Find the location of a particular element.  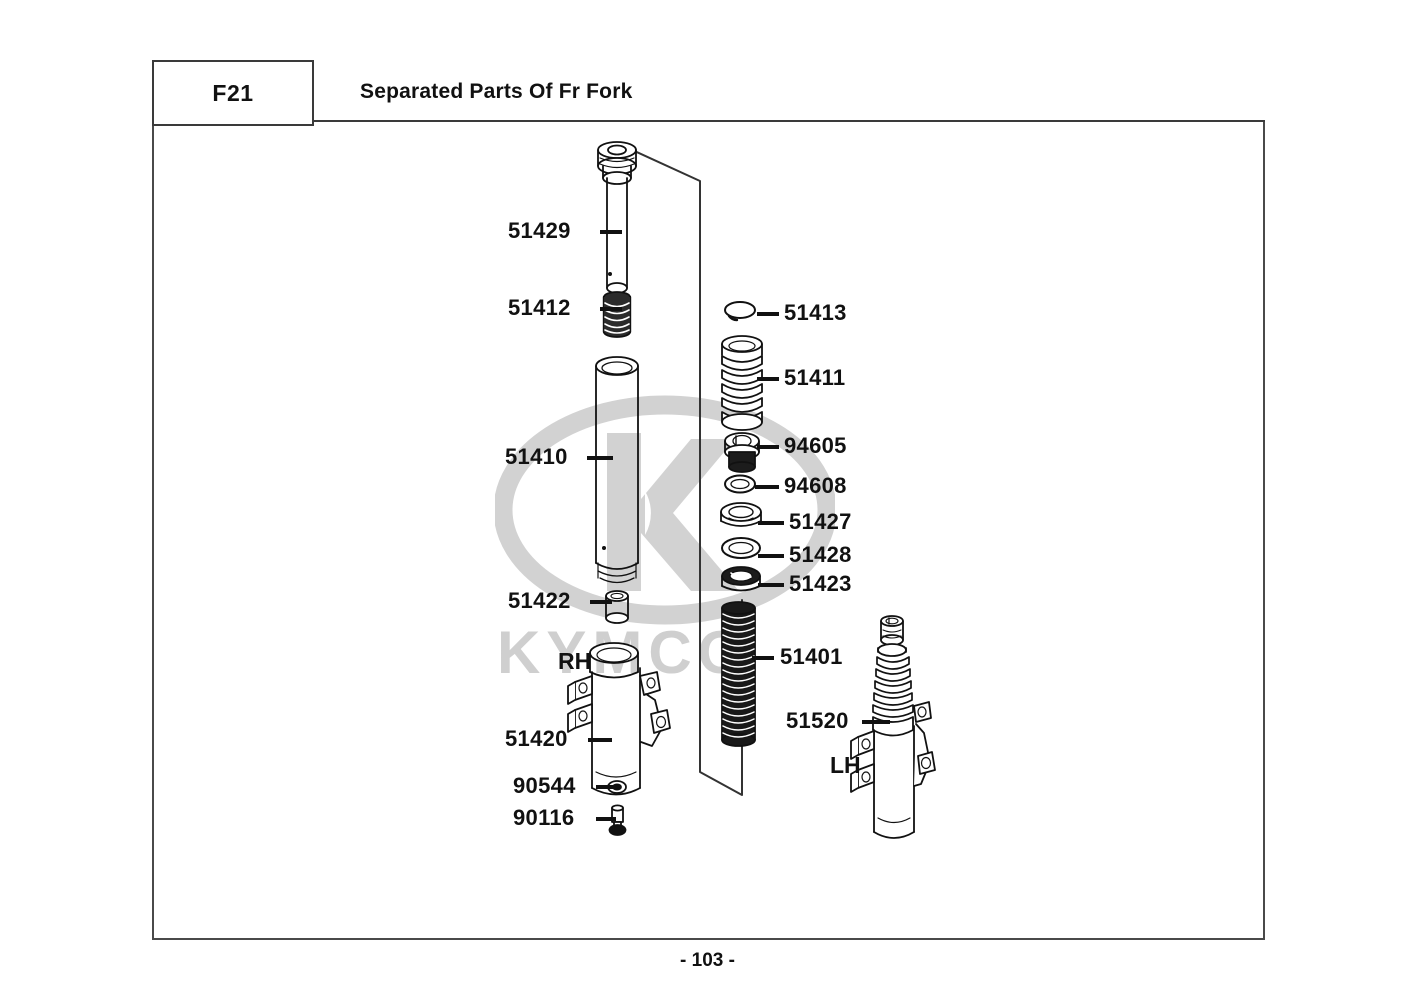

callout-label-51423: 51423 is located at coordinates (820, 583).